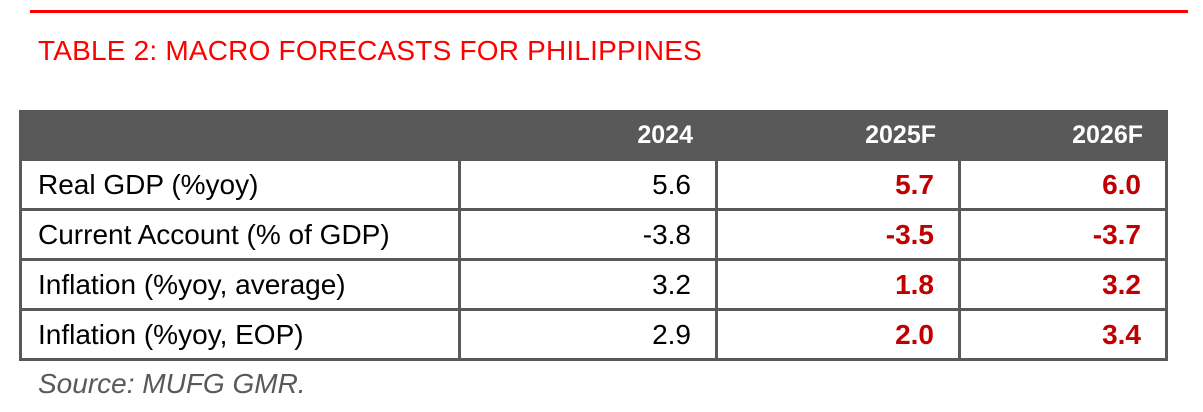 The height and width of the screenshot is (412, 1203). What do you see at coordinates (1063, 234) in the screenshot?
I see `value-cell: -3.7` at bounding box center [1063, 234].